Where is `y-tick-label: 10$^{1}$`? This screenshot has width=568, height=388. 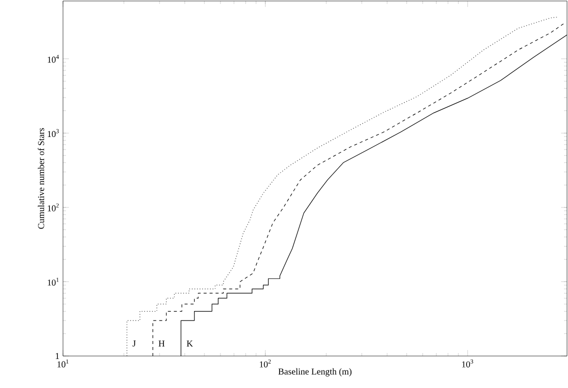 y-tick-label: 10$^{1}$ is located at coordinates (53, 282).